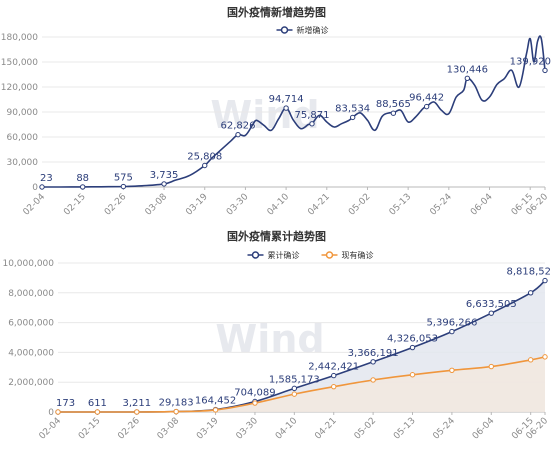 Image resolution: width=553 pixels, height=449 pixels. Describe the element at coordinates (426, 98) in the screenshot. I see `data-label: 96,442` at that location.